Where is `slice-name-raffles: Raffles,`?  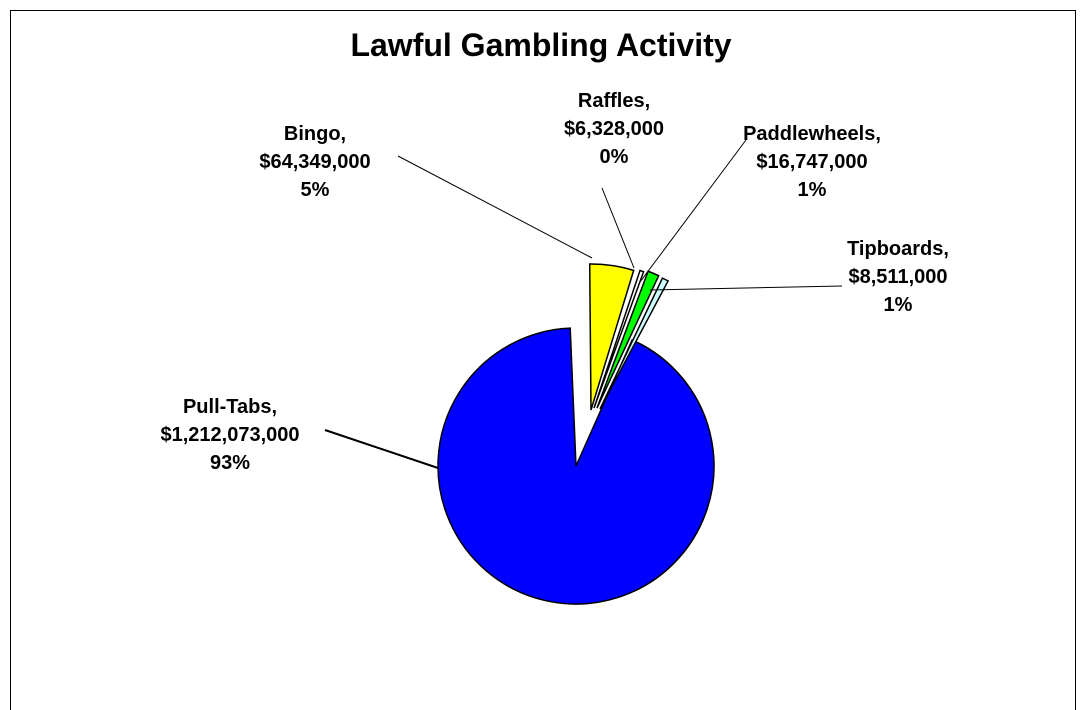 slice-name-raffles: Raffles, is located at coordinates (614, 101).